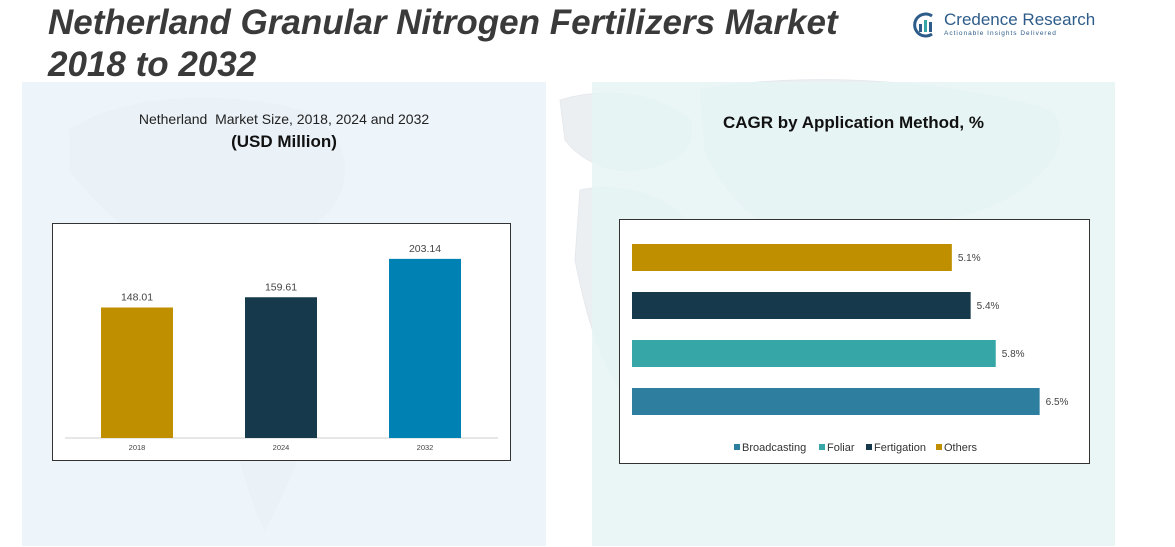 This screenshot has width=1175, height=547. What do you see at coordinates (853, 122) in the screenshot?
I see `cagr-title: CAGR by Application Method, %` at bounding box center [853, 122].